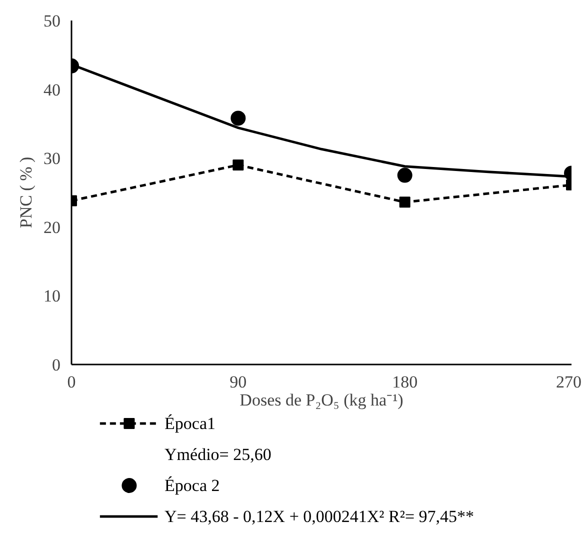 This screenshot has width=584, height=537. Describe the element at coordinates (52, 21) in the screenshot. I see `y-tick-label: 50` at that location.